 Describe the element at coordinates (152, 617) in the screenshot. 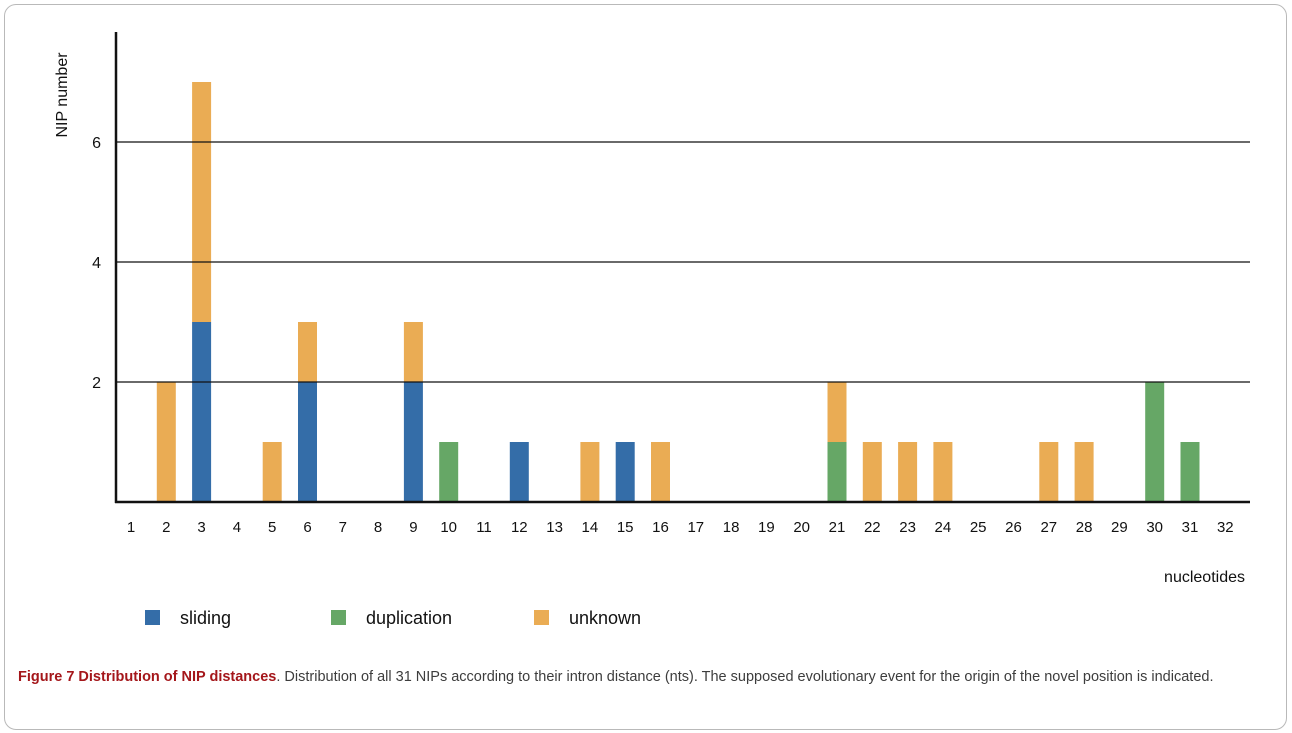

I see `legend-swatch-sliding` at that location.